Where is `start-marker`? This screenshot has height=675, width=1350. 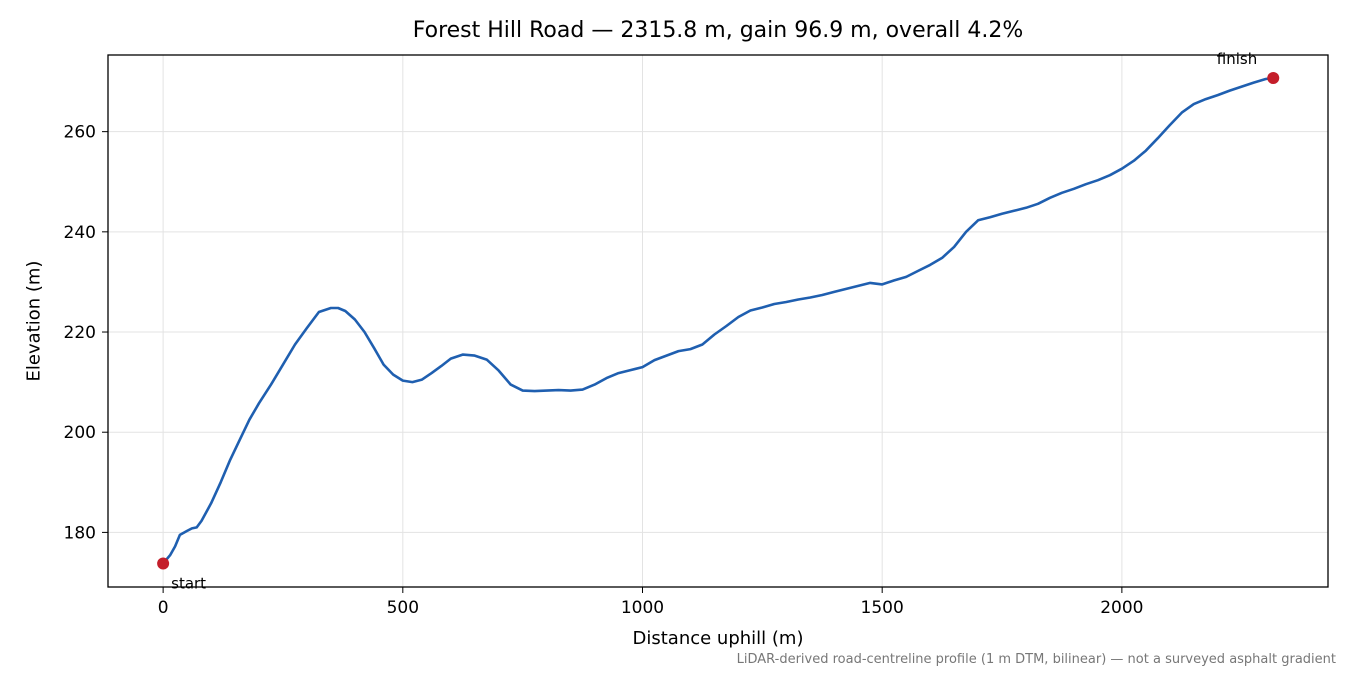
start-marker is located at coordinates (163, 563).